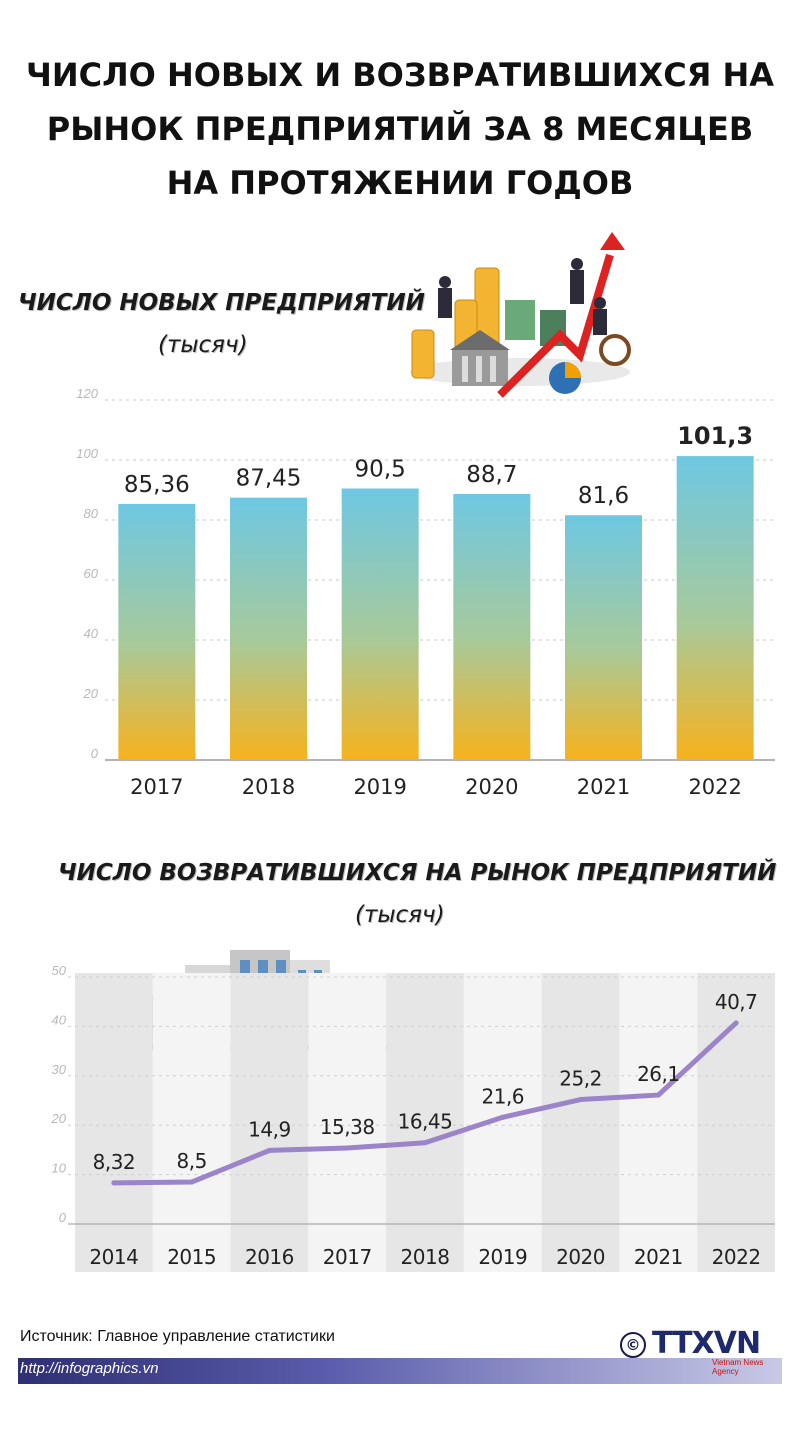  I want to click on bar-x-tick-label: 2021, so click(603, 787).